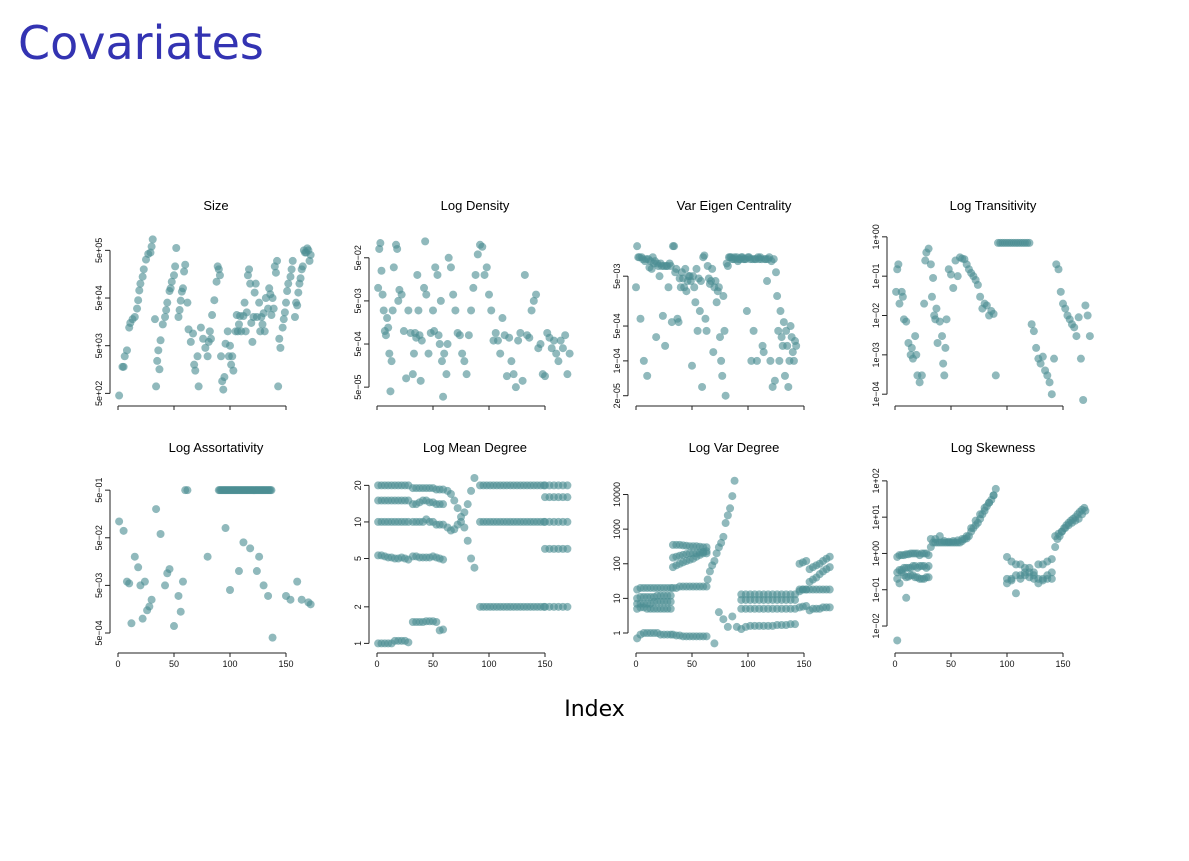  What do you see at coordinates (99, 345) in the screenshot?
I see `y-tick-label: 5e+03` at bounding box center [99, 345].